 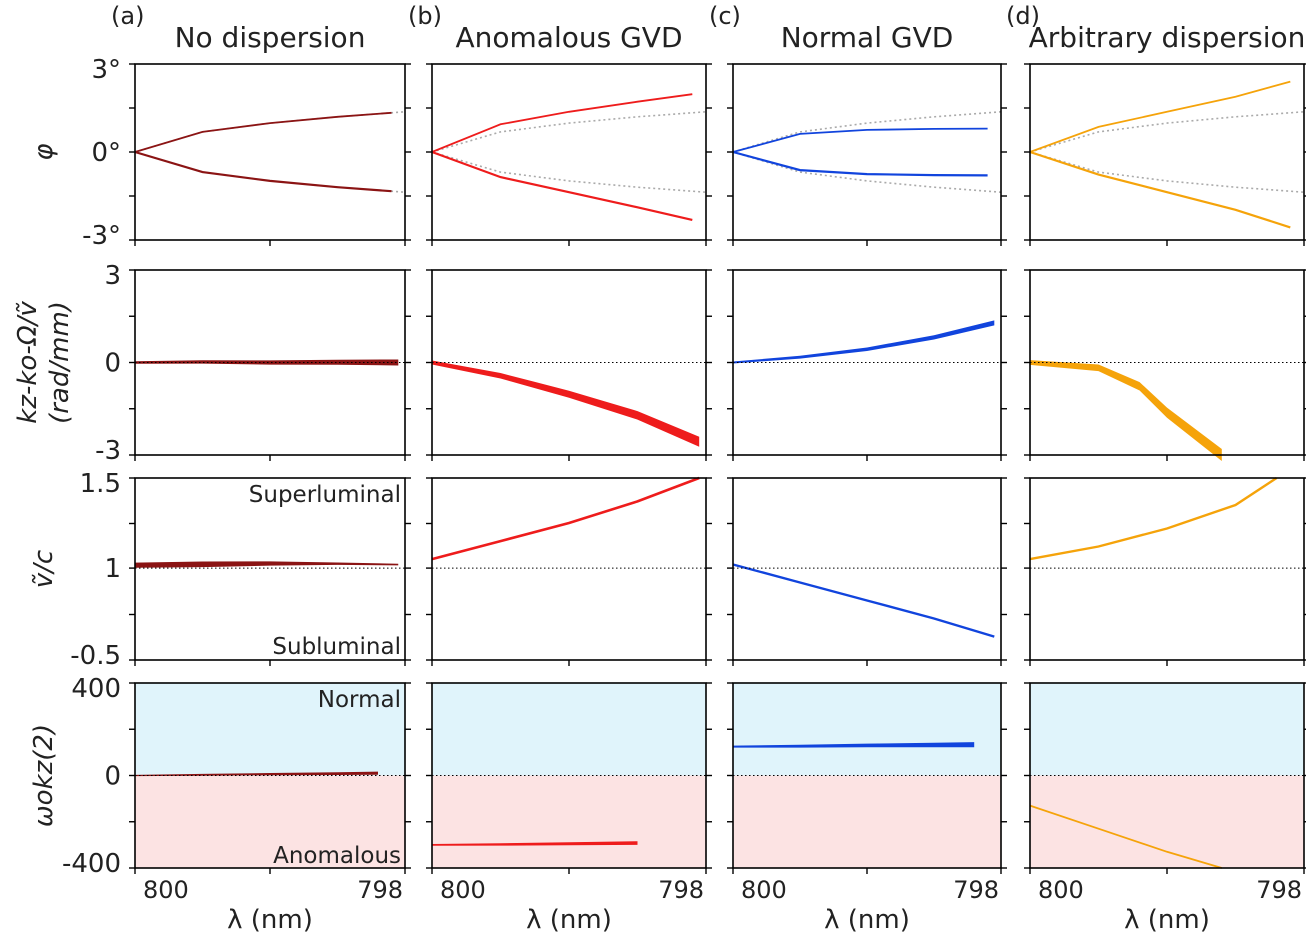 What do you see at coordinates (337, 856) in the screenshot?
I see `anomalous-label: Anomalous` at bounding box center [337, 856].